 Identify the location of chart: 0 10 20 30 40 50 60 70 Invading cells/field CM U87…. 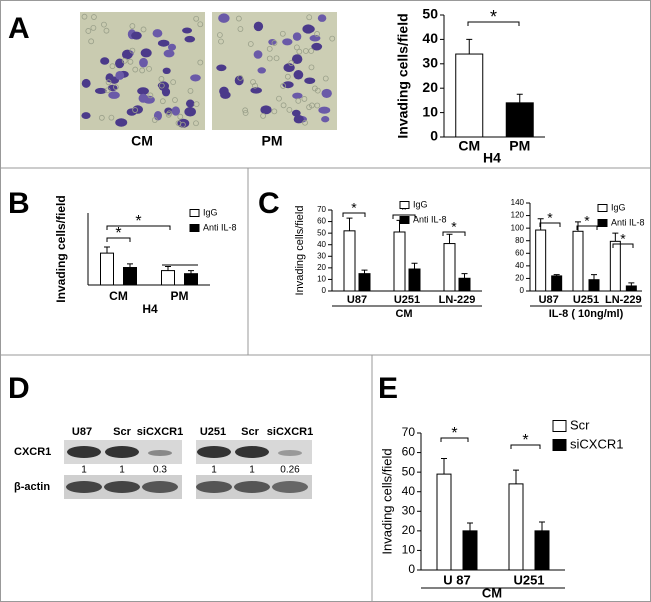
(388, 259).